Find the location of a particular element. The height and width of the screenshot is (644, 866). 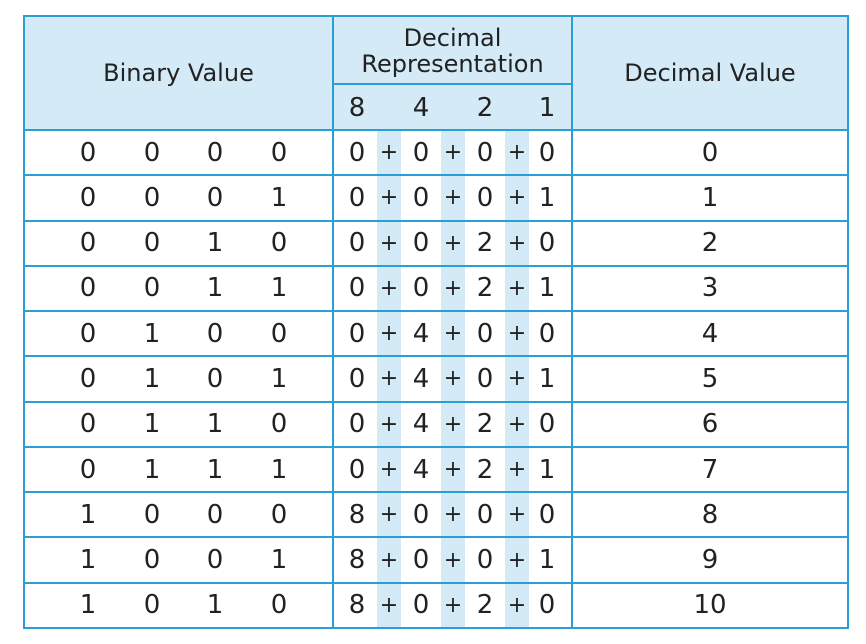

column-line is located at coordinates (333, 322).